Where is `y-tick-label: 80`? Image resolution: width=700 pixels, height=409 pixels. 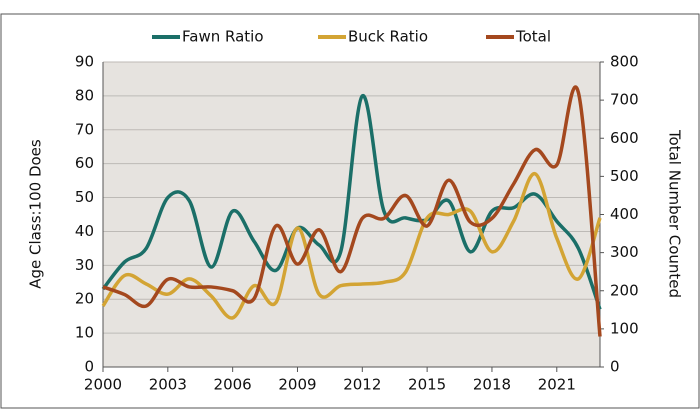
y-tick-label: 80 is located at coordinates (84, 95).